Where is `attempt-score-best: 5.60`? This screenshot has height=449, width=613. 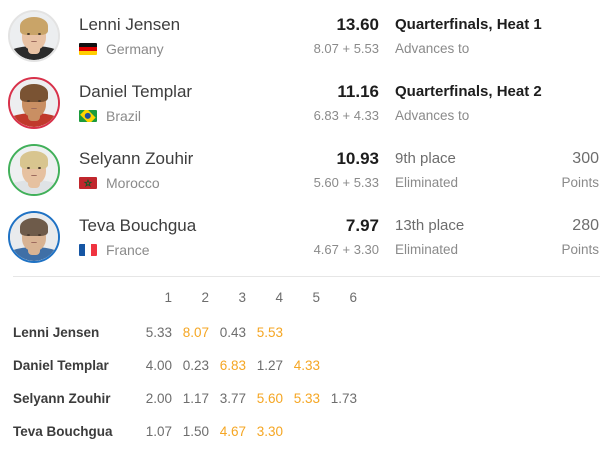
attempt-score-best: 5.60 is located at coordinates (269, 398).